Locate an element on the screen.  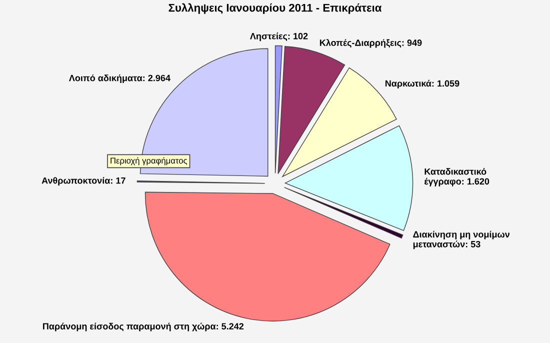
slice-label: Κλοπές-Διαρρήξεις: 949 is located at coordinates (371, 43).